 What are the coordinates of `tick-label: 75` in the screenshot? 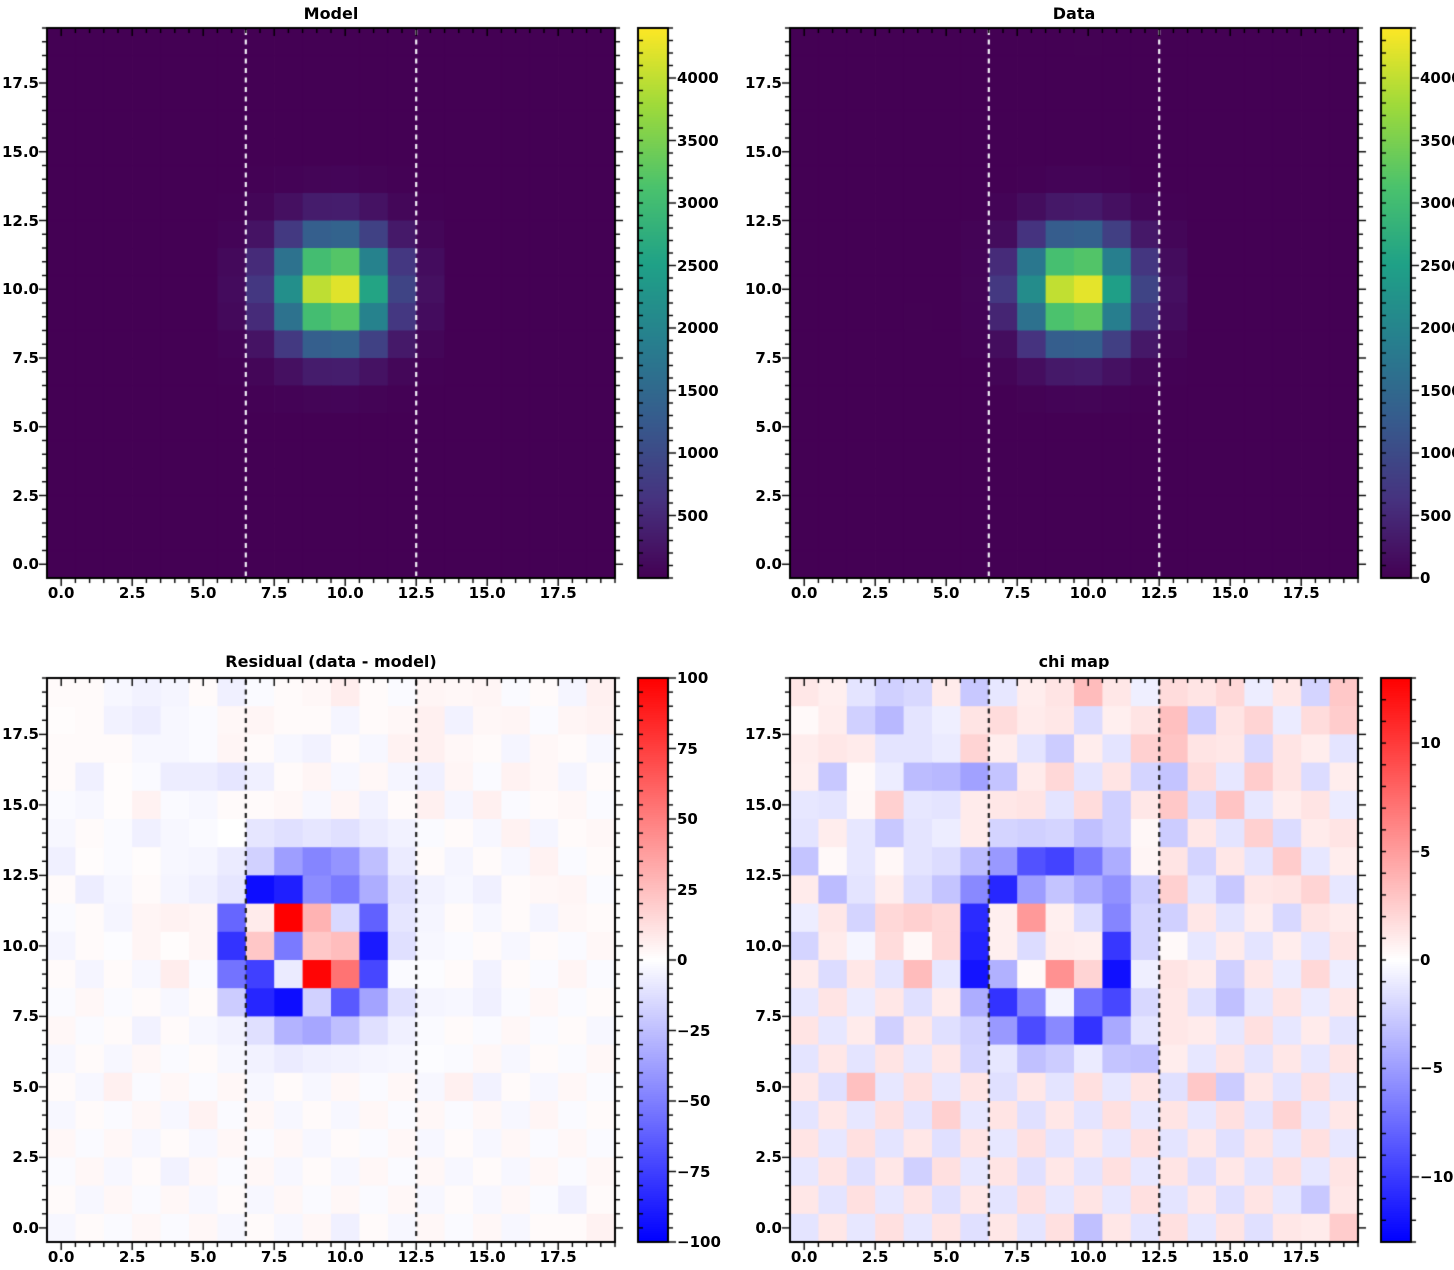 It's located at (687, 748).